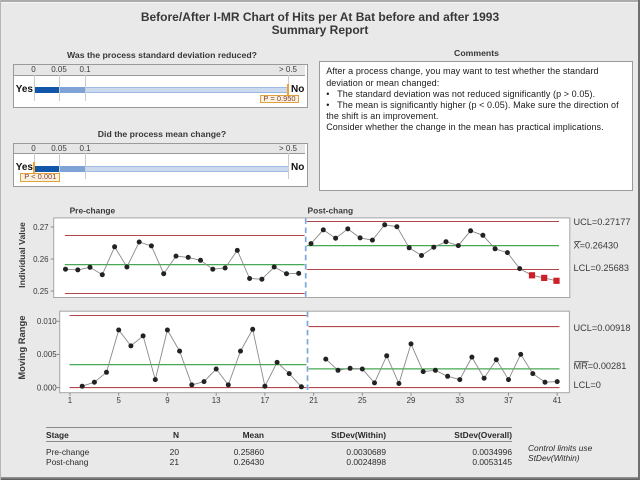 The width and height of the screenshot is (640, 480). Describe the element at coordinates (587, 385) in the screenshot. I see `svg-text: LCL=0` at that location.